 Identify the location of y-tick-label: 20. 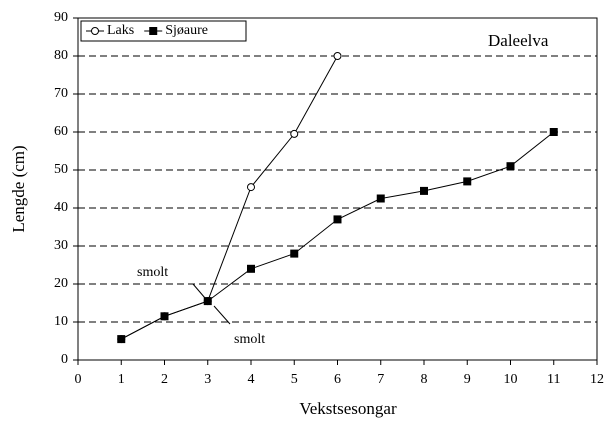
(61, 283).